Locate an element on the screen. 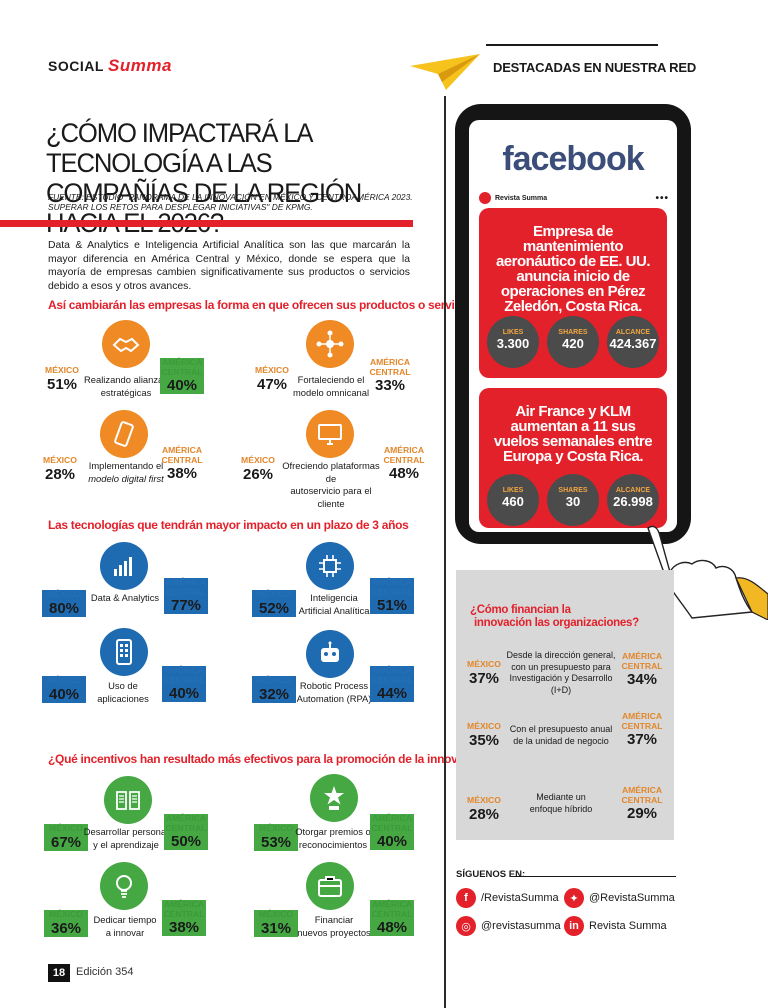 This screenshot has width=768, height=1008. likes-badge: LIKES 460 is located at coordinates (513, 500).